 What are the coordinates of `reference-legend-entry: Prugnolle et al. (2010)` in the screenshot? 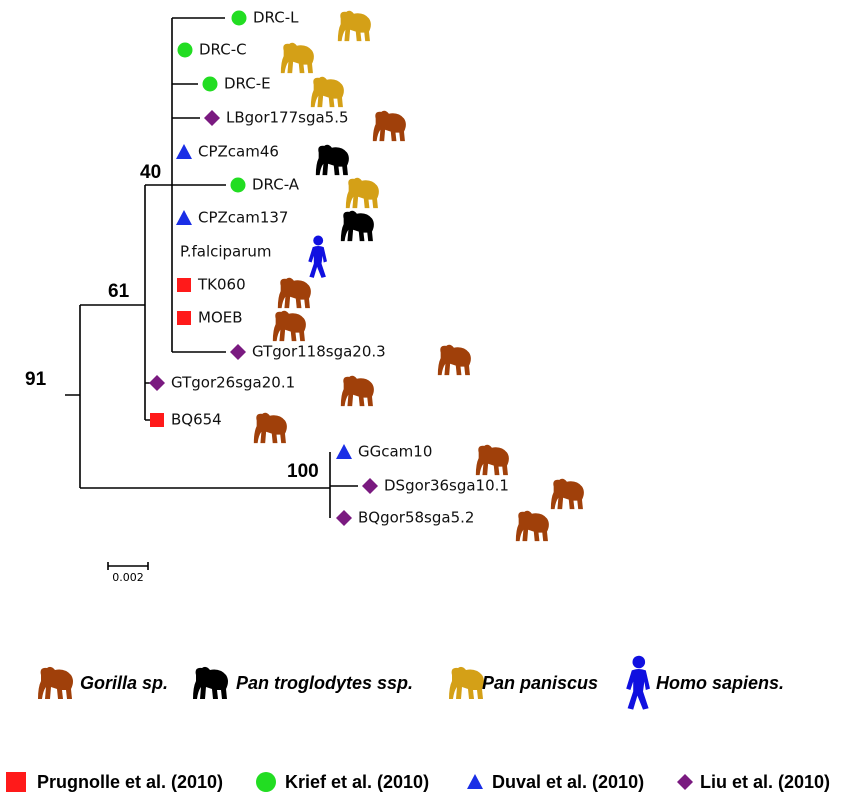 It's located at (114, 782).